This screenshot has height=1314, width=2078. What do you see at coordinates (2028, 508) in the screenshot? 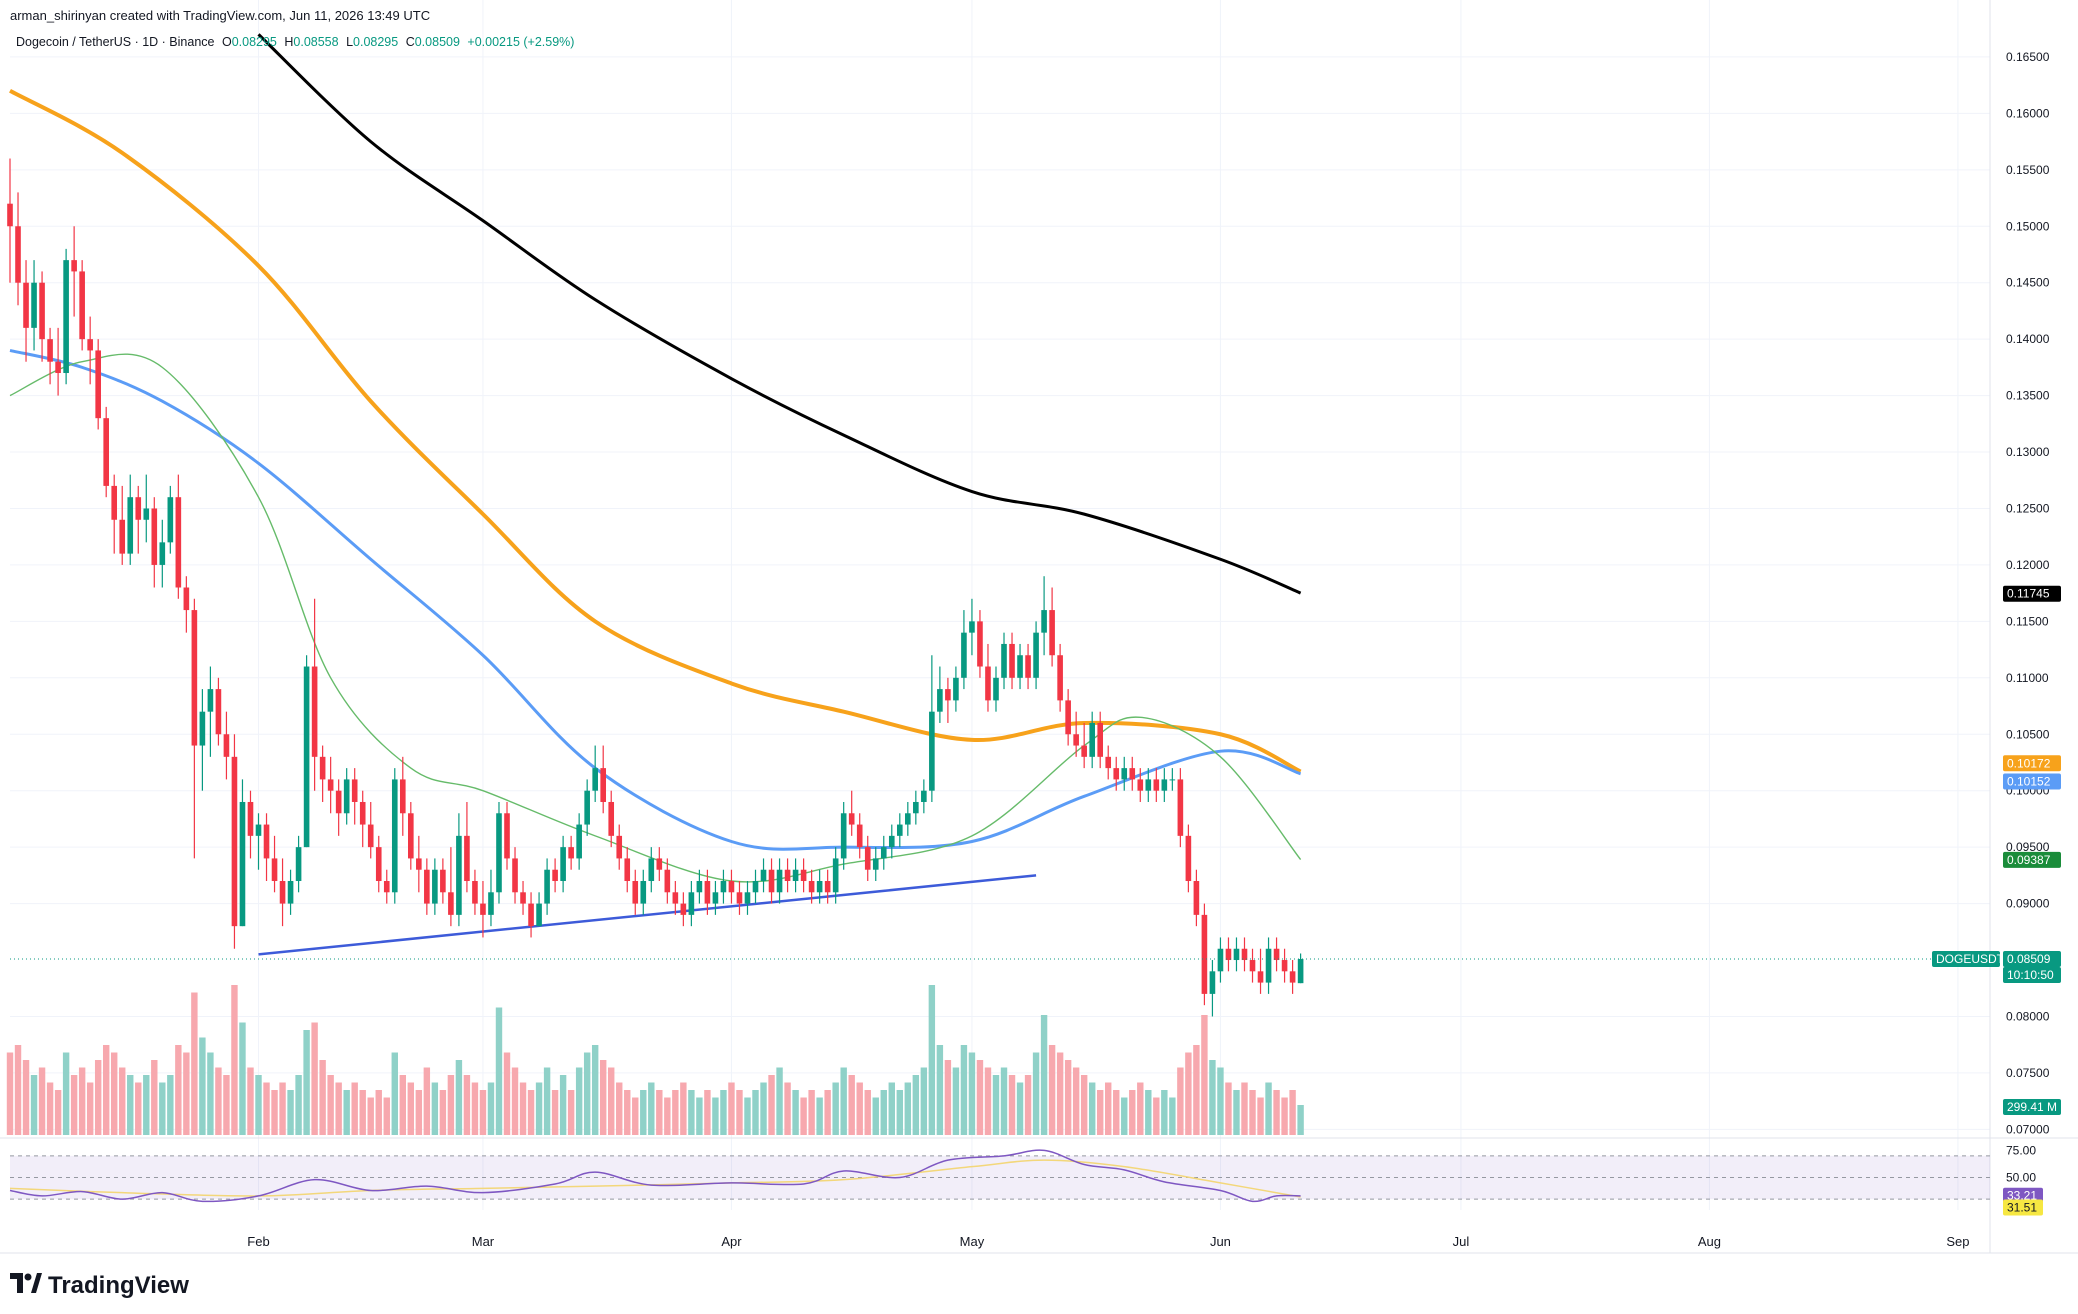
I see `price-tick-label: 0.12500` at bounding box center [2028, 508].